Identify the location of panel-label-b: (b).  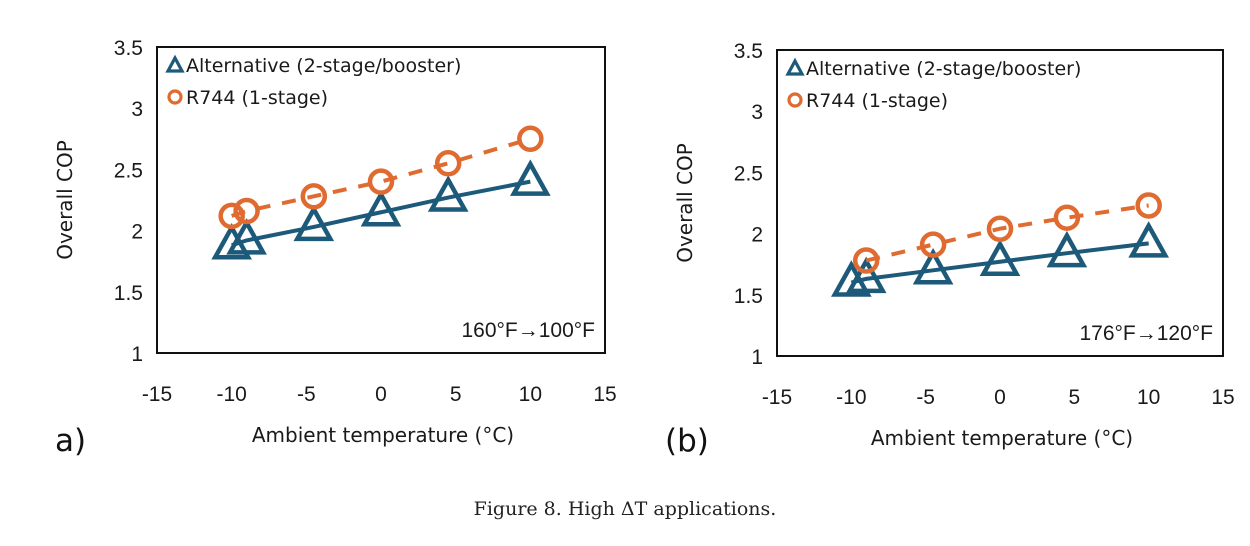
(687, 441).